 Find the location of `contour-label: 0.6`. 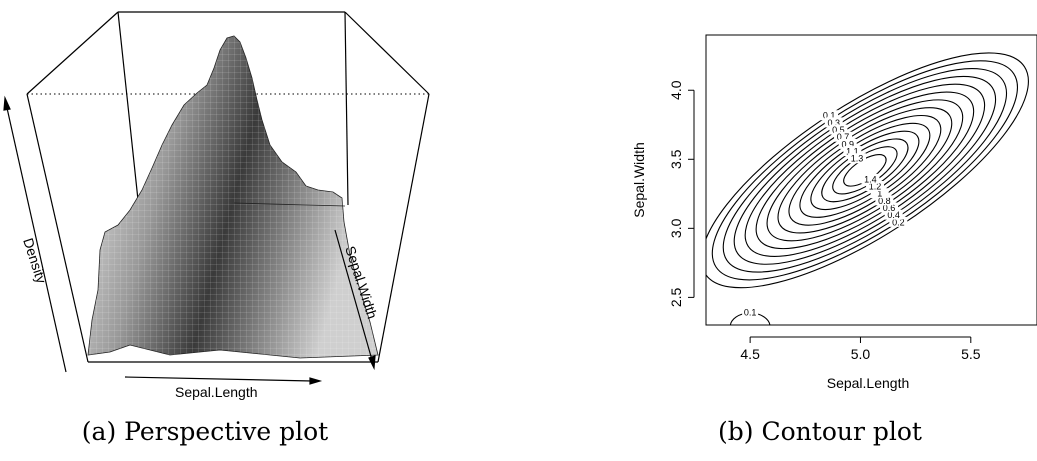

contour-label: 0.6 is located at coordinates (889, 208).